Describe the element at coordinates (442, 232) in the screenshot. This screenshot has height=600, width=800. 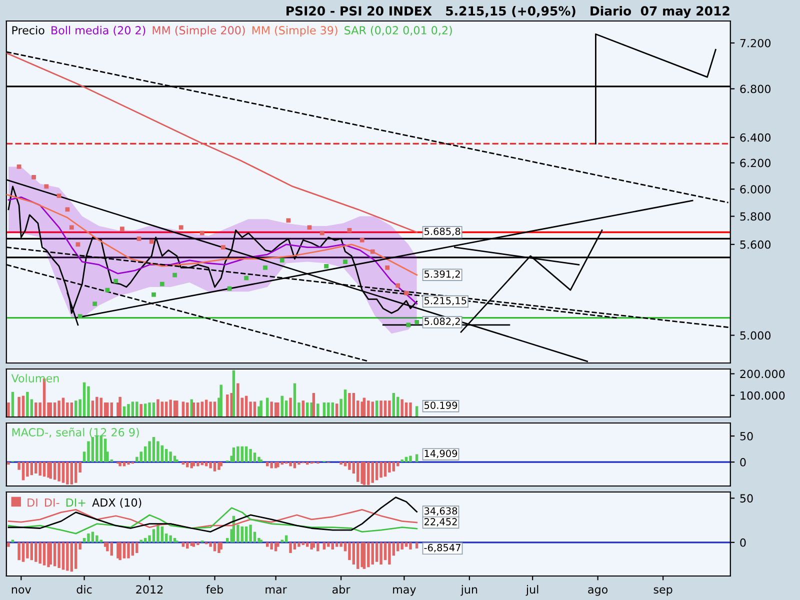
I see `annotation: 5.685,8` at that location.